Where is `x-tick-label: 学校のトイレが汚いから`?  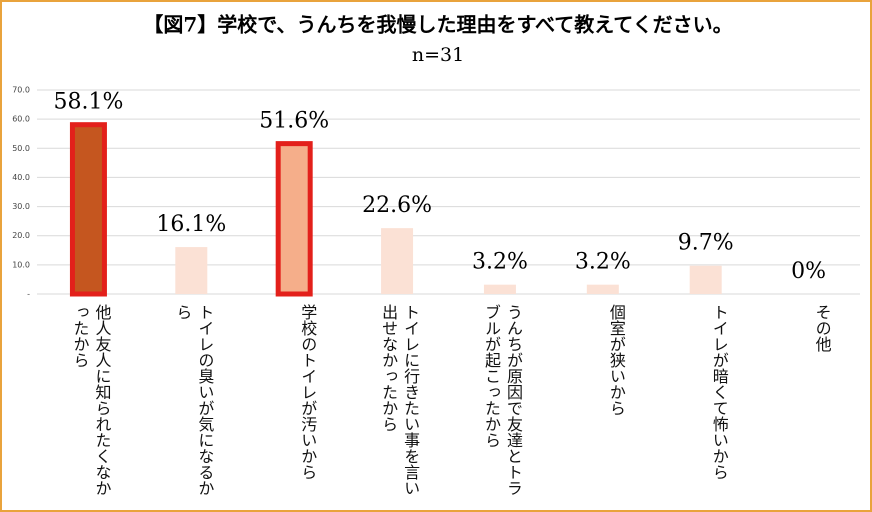 x-tick-label: 学校のトイレが汚いから is located at coordinates (308, 392).